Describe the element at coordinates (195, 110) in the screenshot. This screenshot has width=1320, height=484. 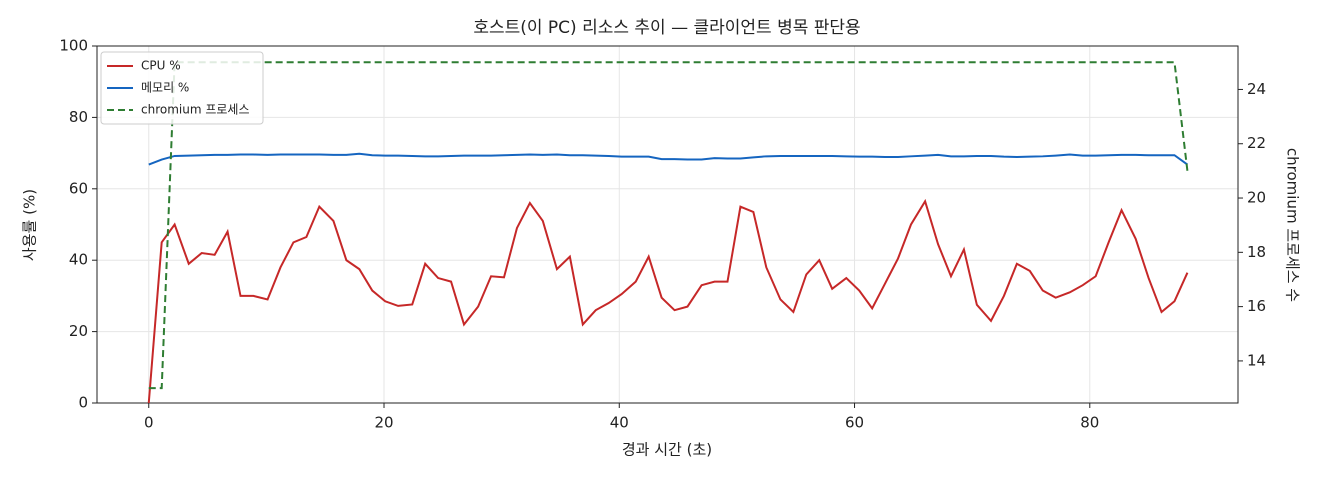
I see `legend-label: chromium 프로세스` at that location.